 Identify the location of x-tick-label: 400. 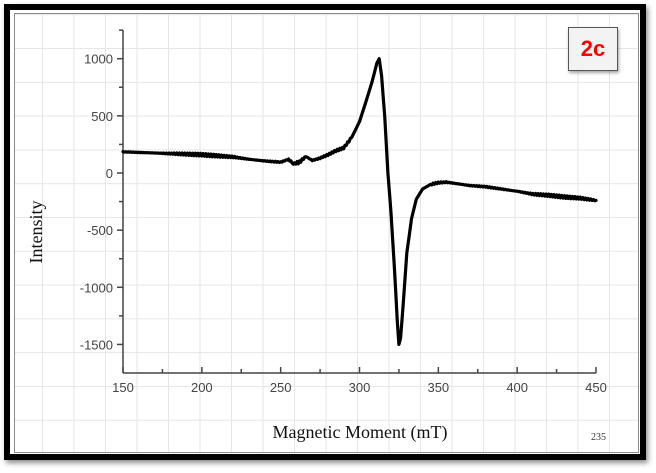
(517, 387).